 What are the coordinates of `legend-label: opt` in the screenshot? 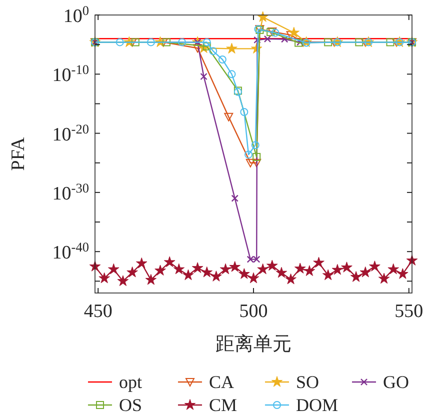 It's located at (130, 382).